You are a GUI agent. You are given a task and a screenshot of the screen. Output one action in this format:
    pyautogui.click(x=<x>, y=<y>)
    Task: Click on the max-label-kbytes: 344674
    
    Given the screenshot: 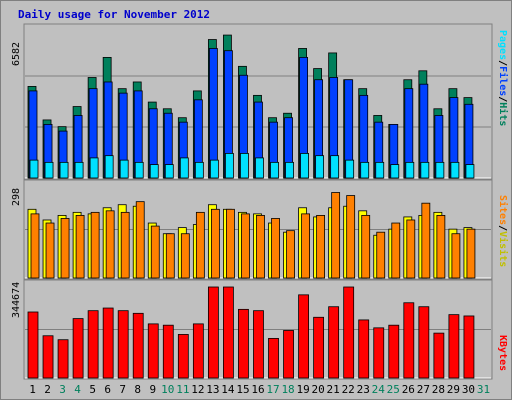 What is the action you would take?
    pyautogui.click(x=16, y=299)
    